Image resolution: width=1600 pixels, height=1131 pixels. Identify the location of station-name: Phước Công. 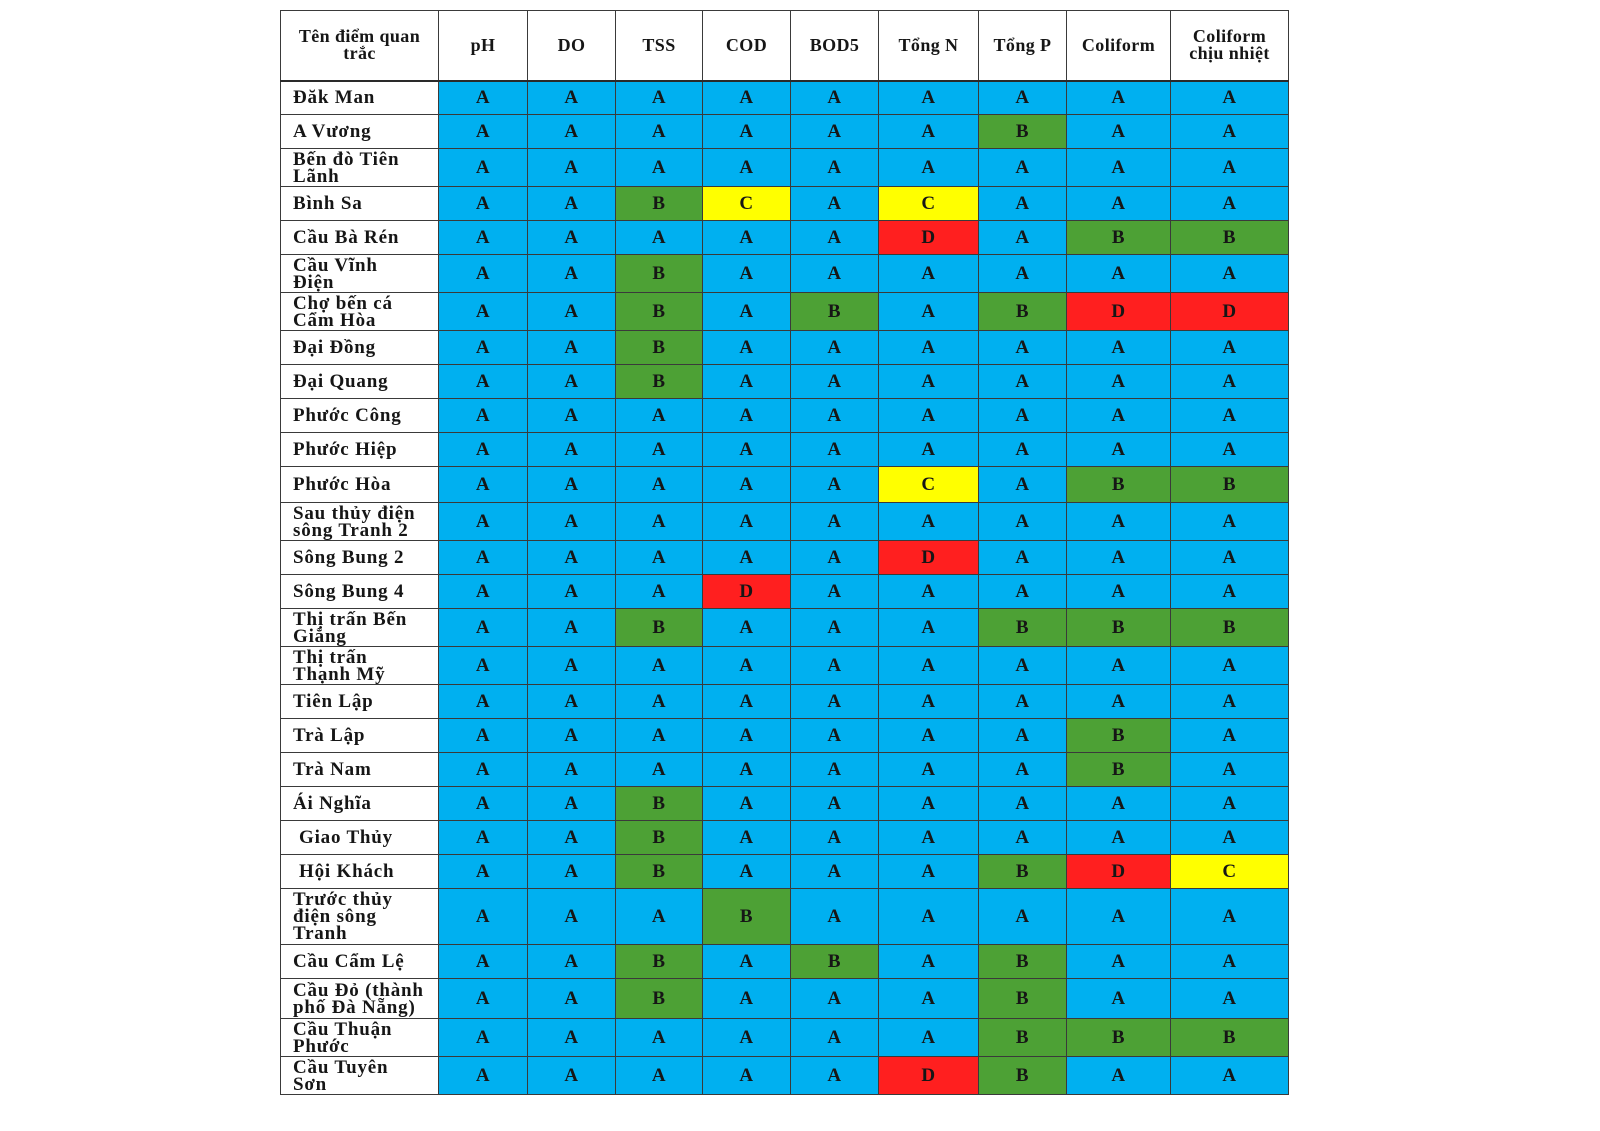
(347, 415).